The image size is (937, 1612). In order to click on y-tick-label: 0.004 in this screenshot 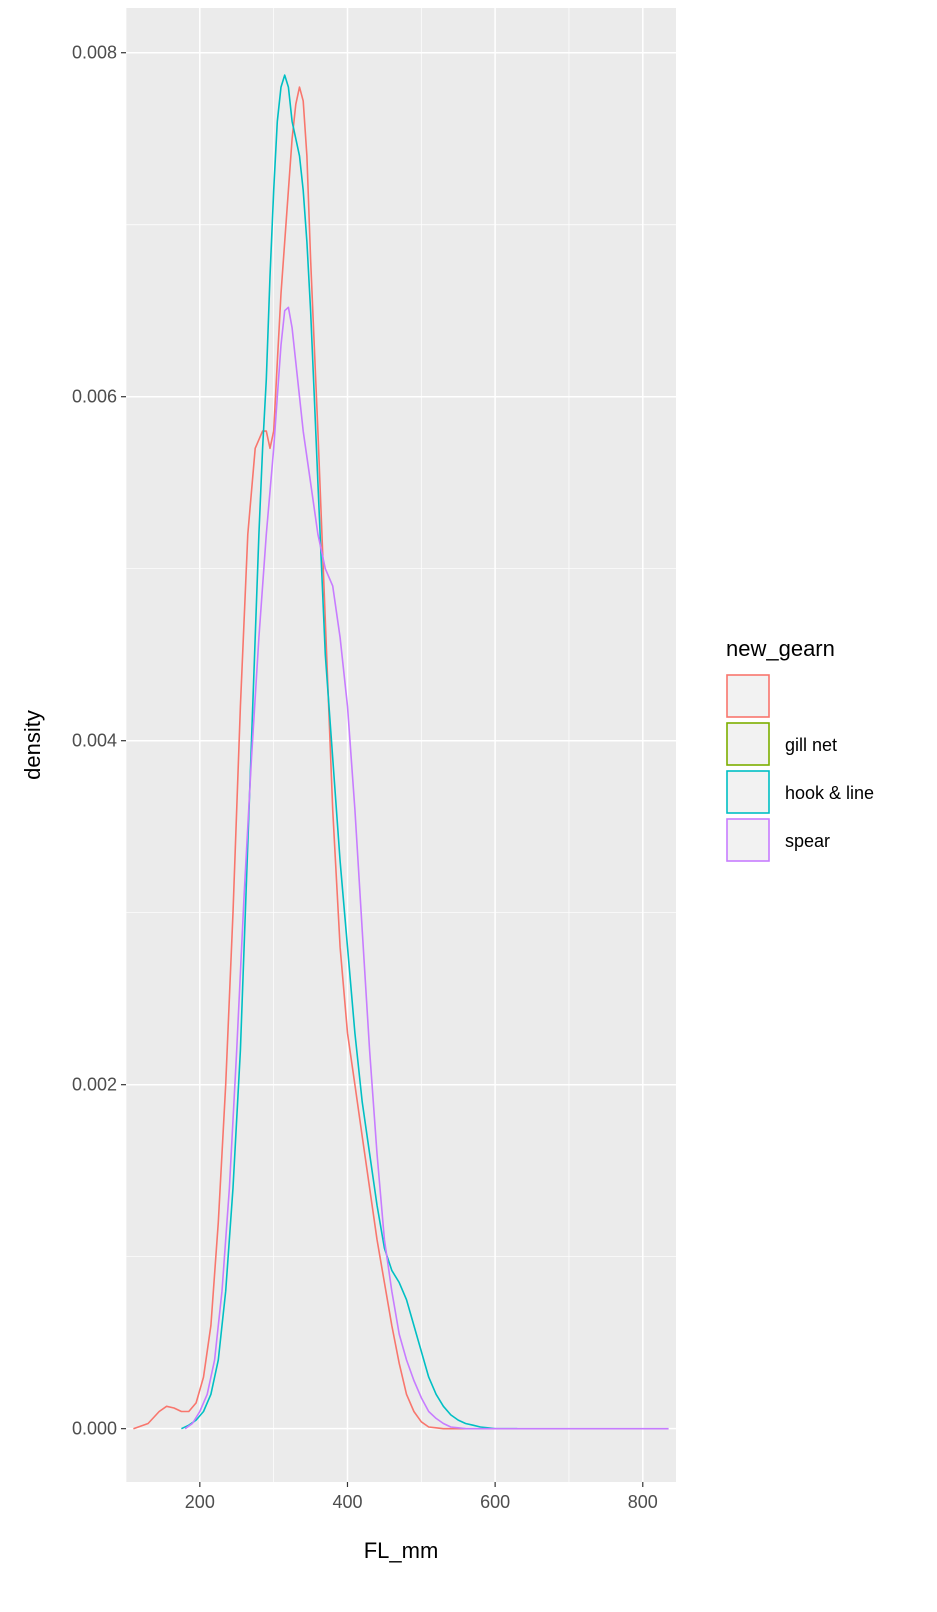, I will do `click(94, 741)`.